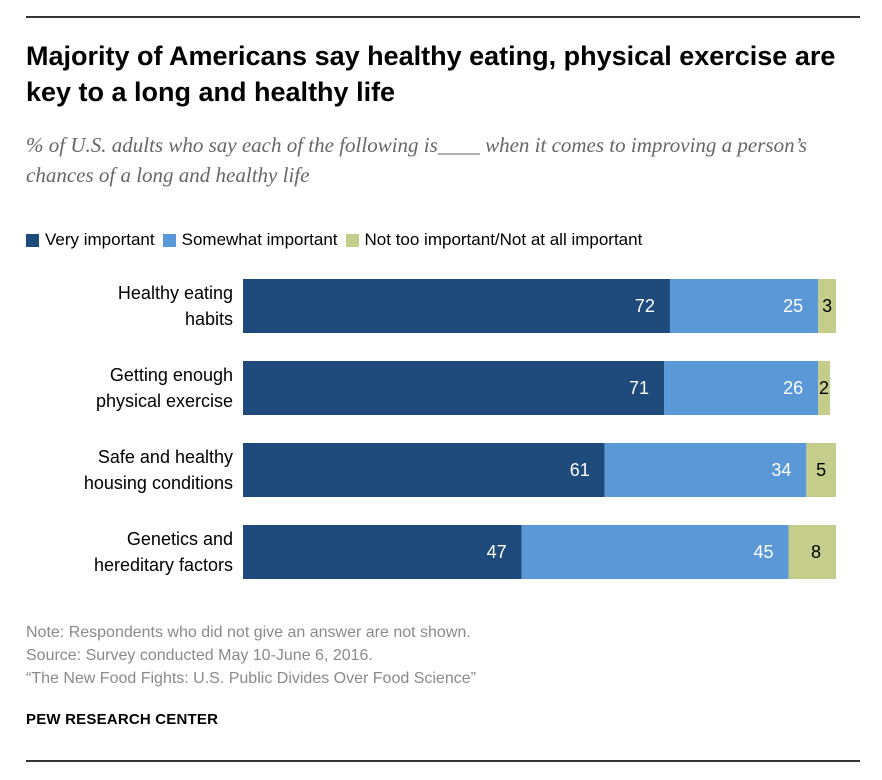 Image resolution: width=882 pixels, height=780 pixels. I want to click on bar-segment-very-important-genetics-and-hereditary-factors, so click(382, 552).